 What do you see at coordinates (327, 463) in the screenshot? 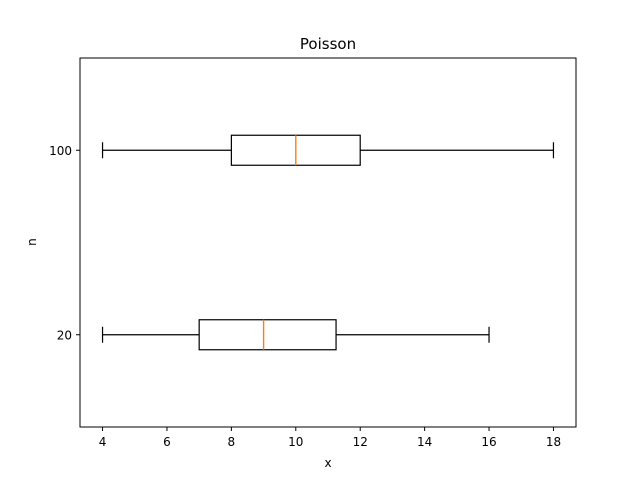
I see `x-axis-label: x` at bounding box center [327, 463].